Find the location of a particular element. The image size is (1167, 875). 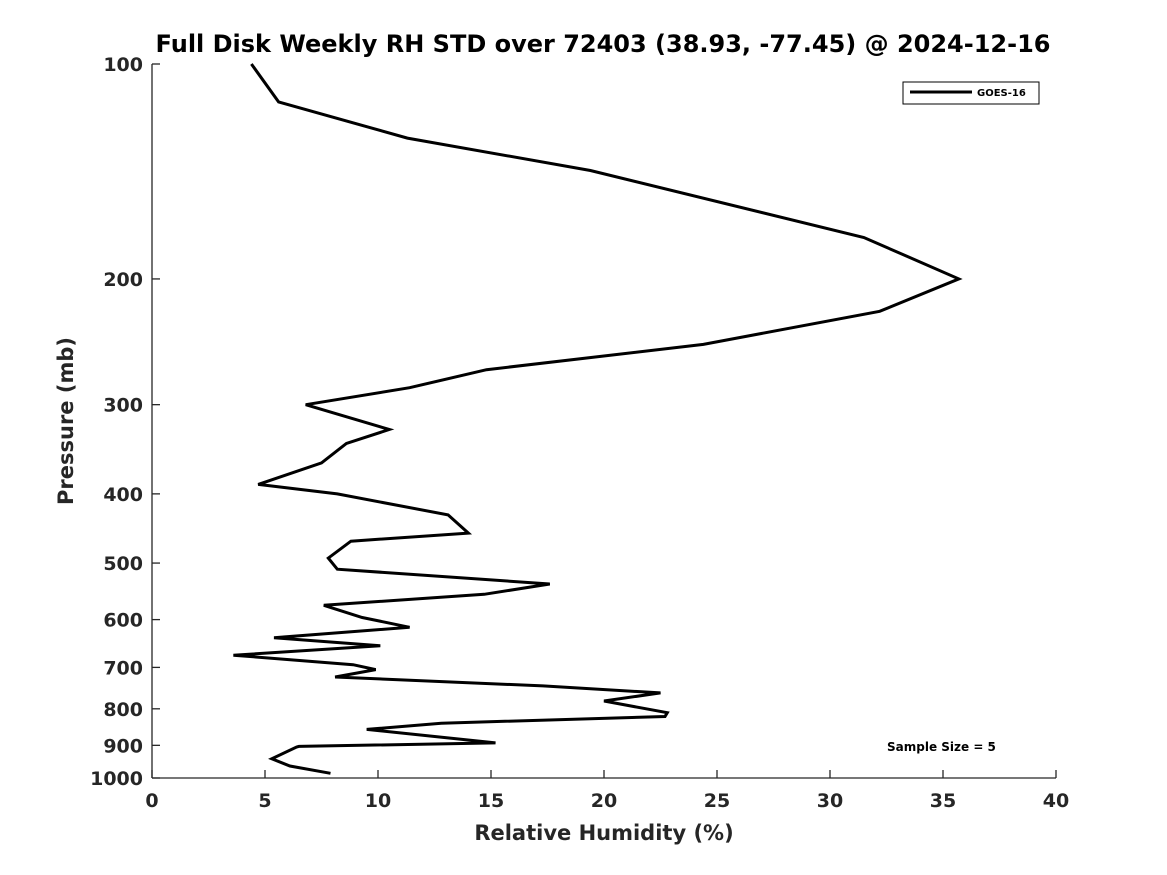

y-tick-label: 900 is located at coordinates (123, 746).